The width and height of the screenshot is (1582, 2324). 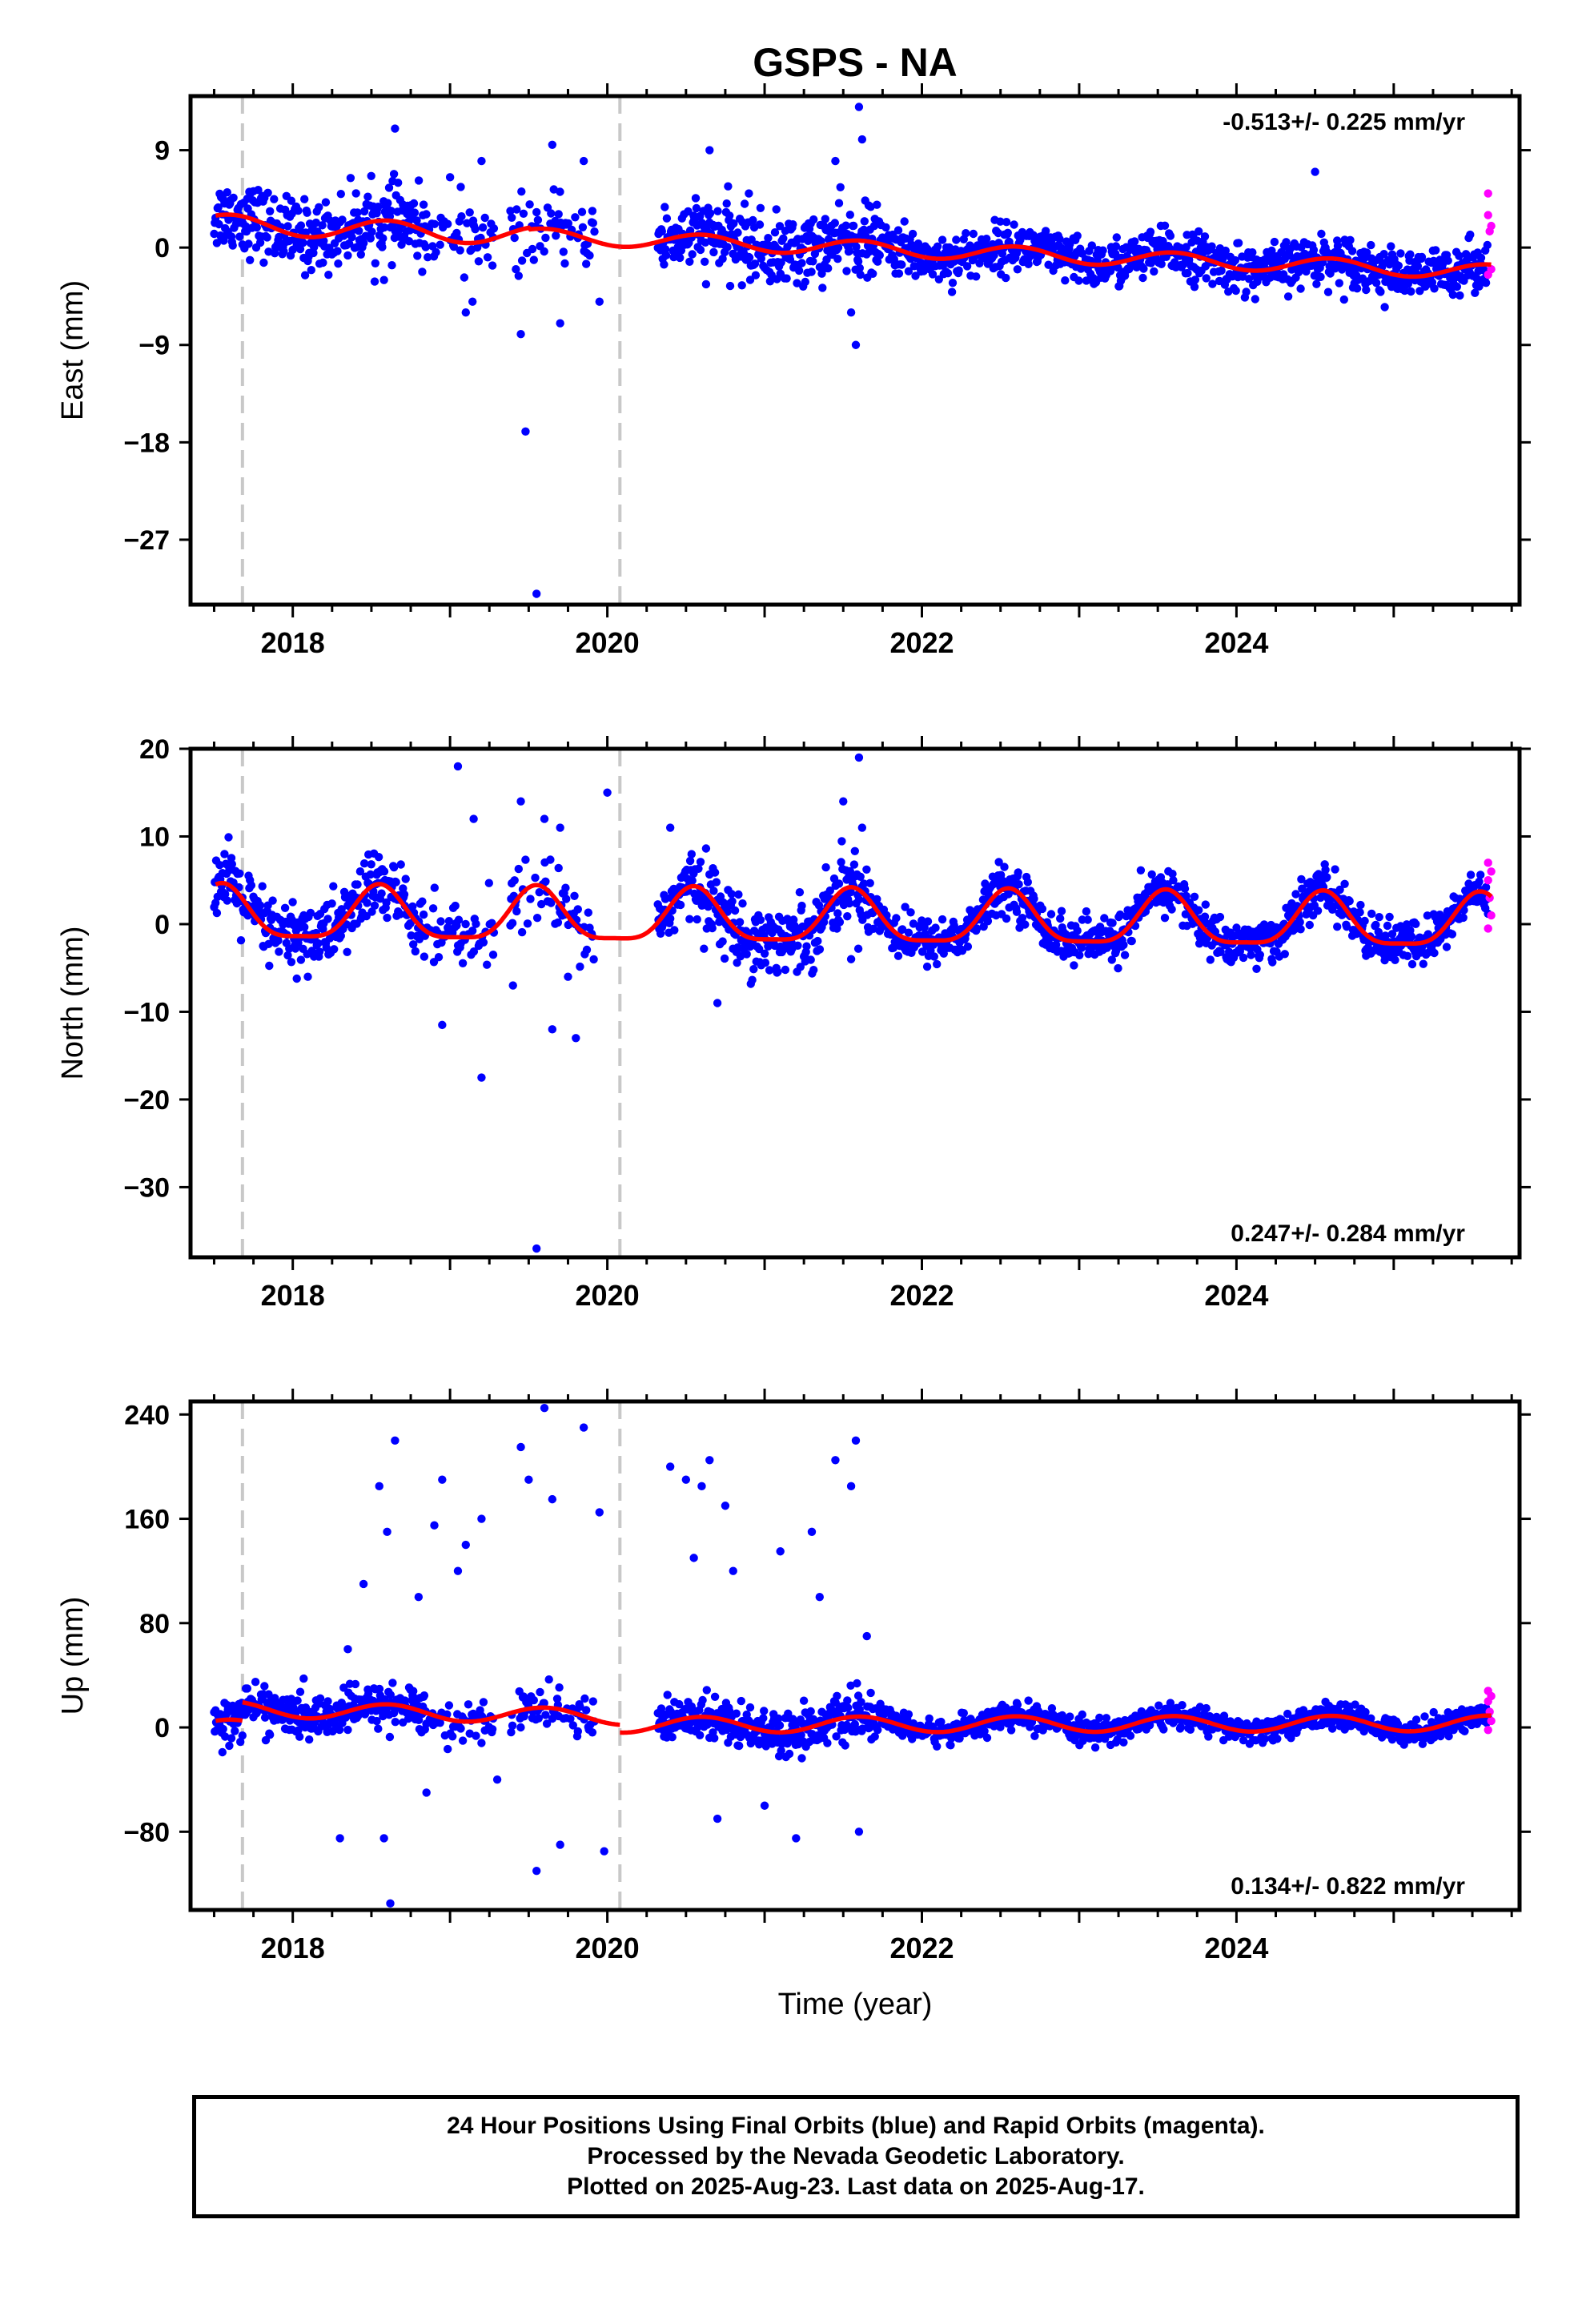 What do you see at coordinates (146, 1100) in the screenshot?
I see `y-tick-label: −20` at bounding box center [146, 1100].